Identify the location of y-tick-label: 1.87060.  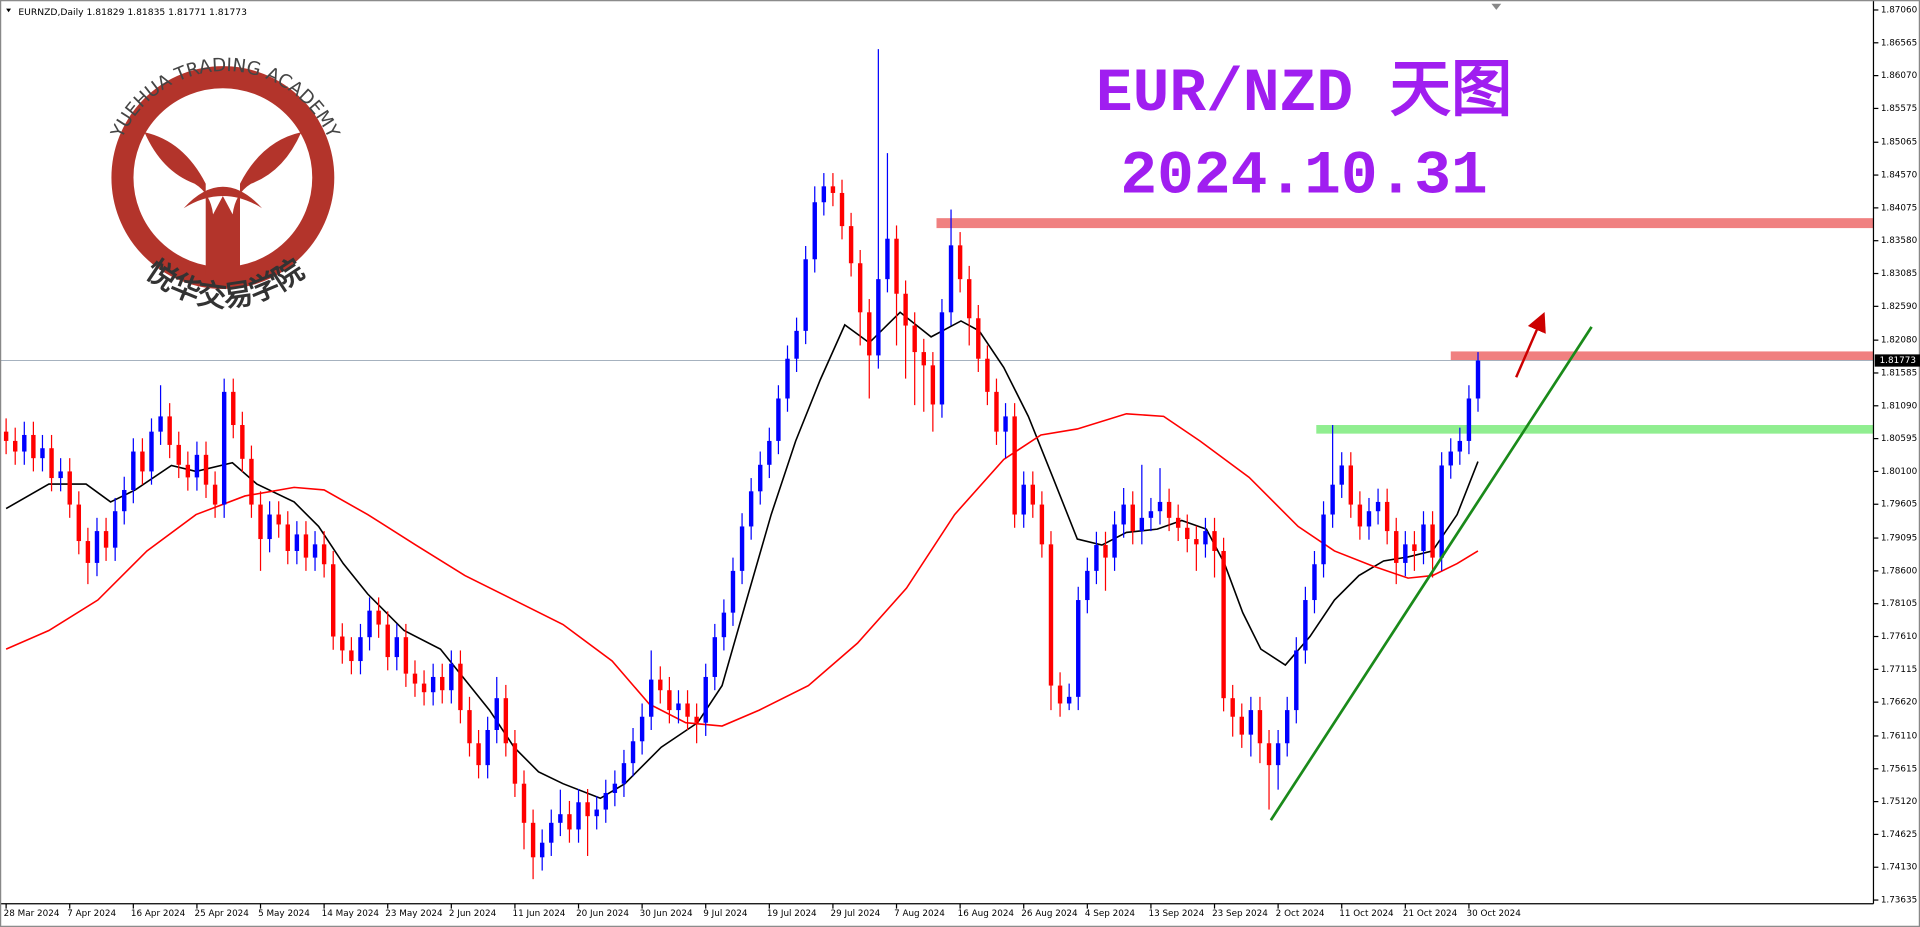
(1899, 10).